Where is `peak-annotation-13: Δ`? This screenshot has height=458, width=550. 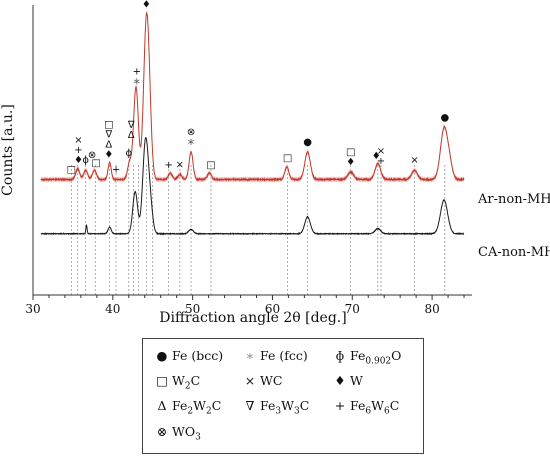 peak-annotation-13: Δ is located at coordinates (131, 135).